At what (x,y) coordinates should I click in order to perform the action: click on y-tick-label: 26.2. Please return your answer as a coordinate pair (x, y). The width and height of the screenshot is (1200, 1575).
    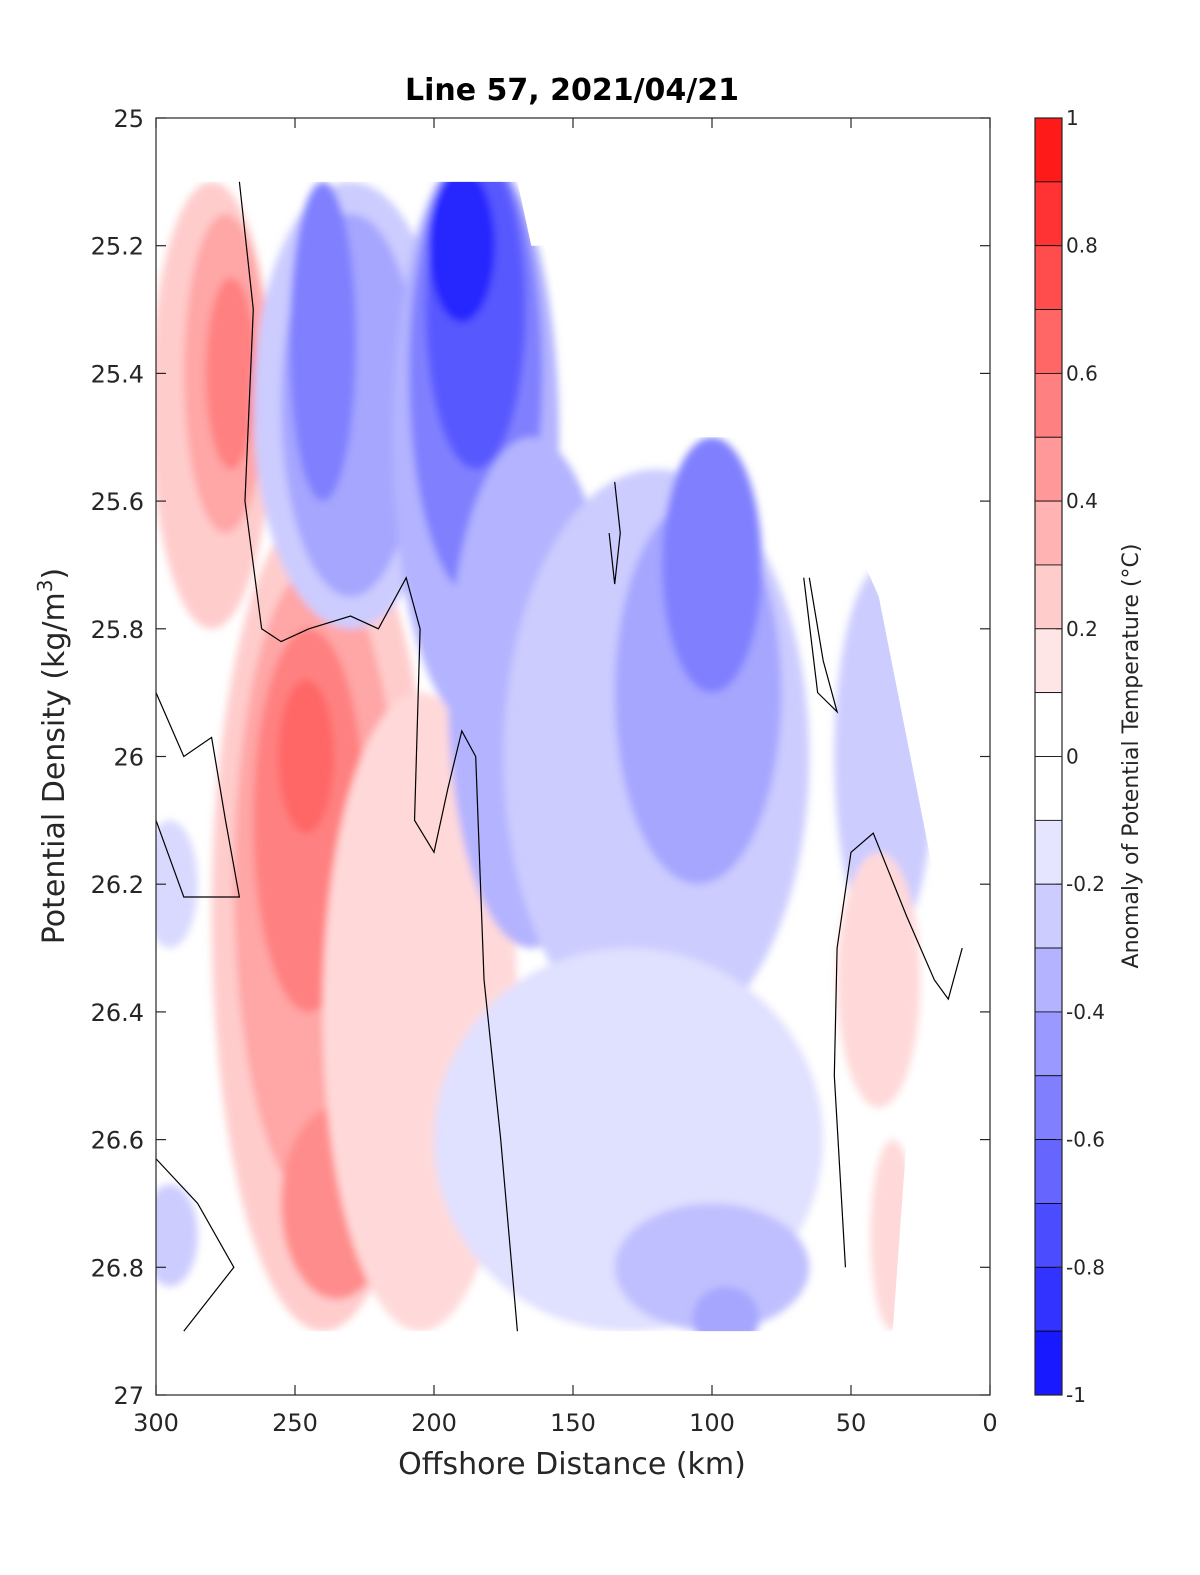
    Looking at the image, I should click on (117, 885).